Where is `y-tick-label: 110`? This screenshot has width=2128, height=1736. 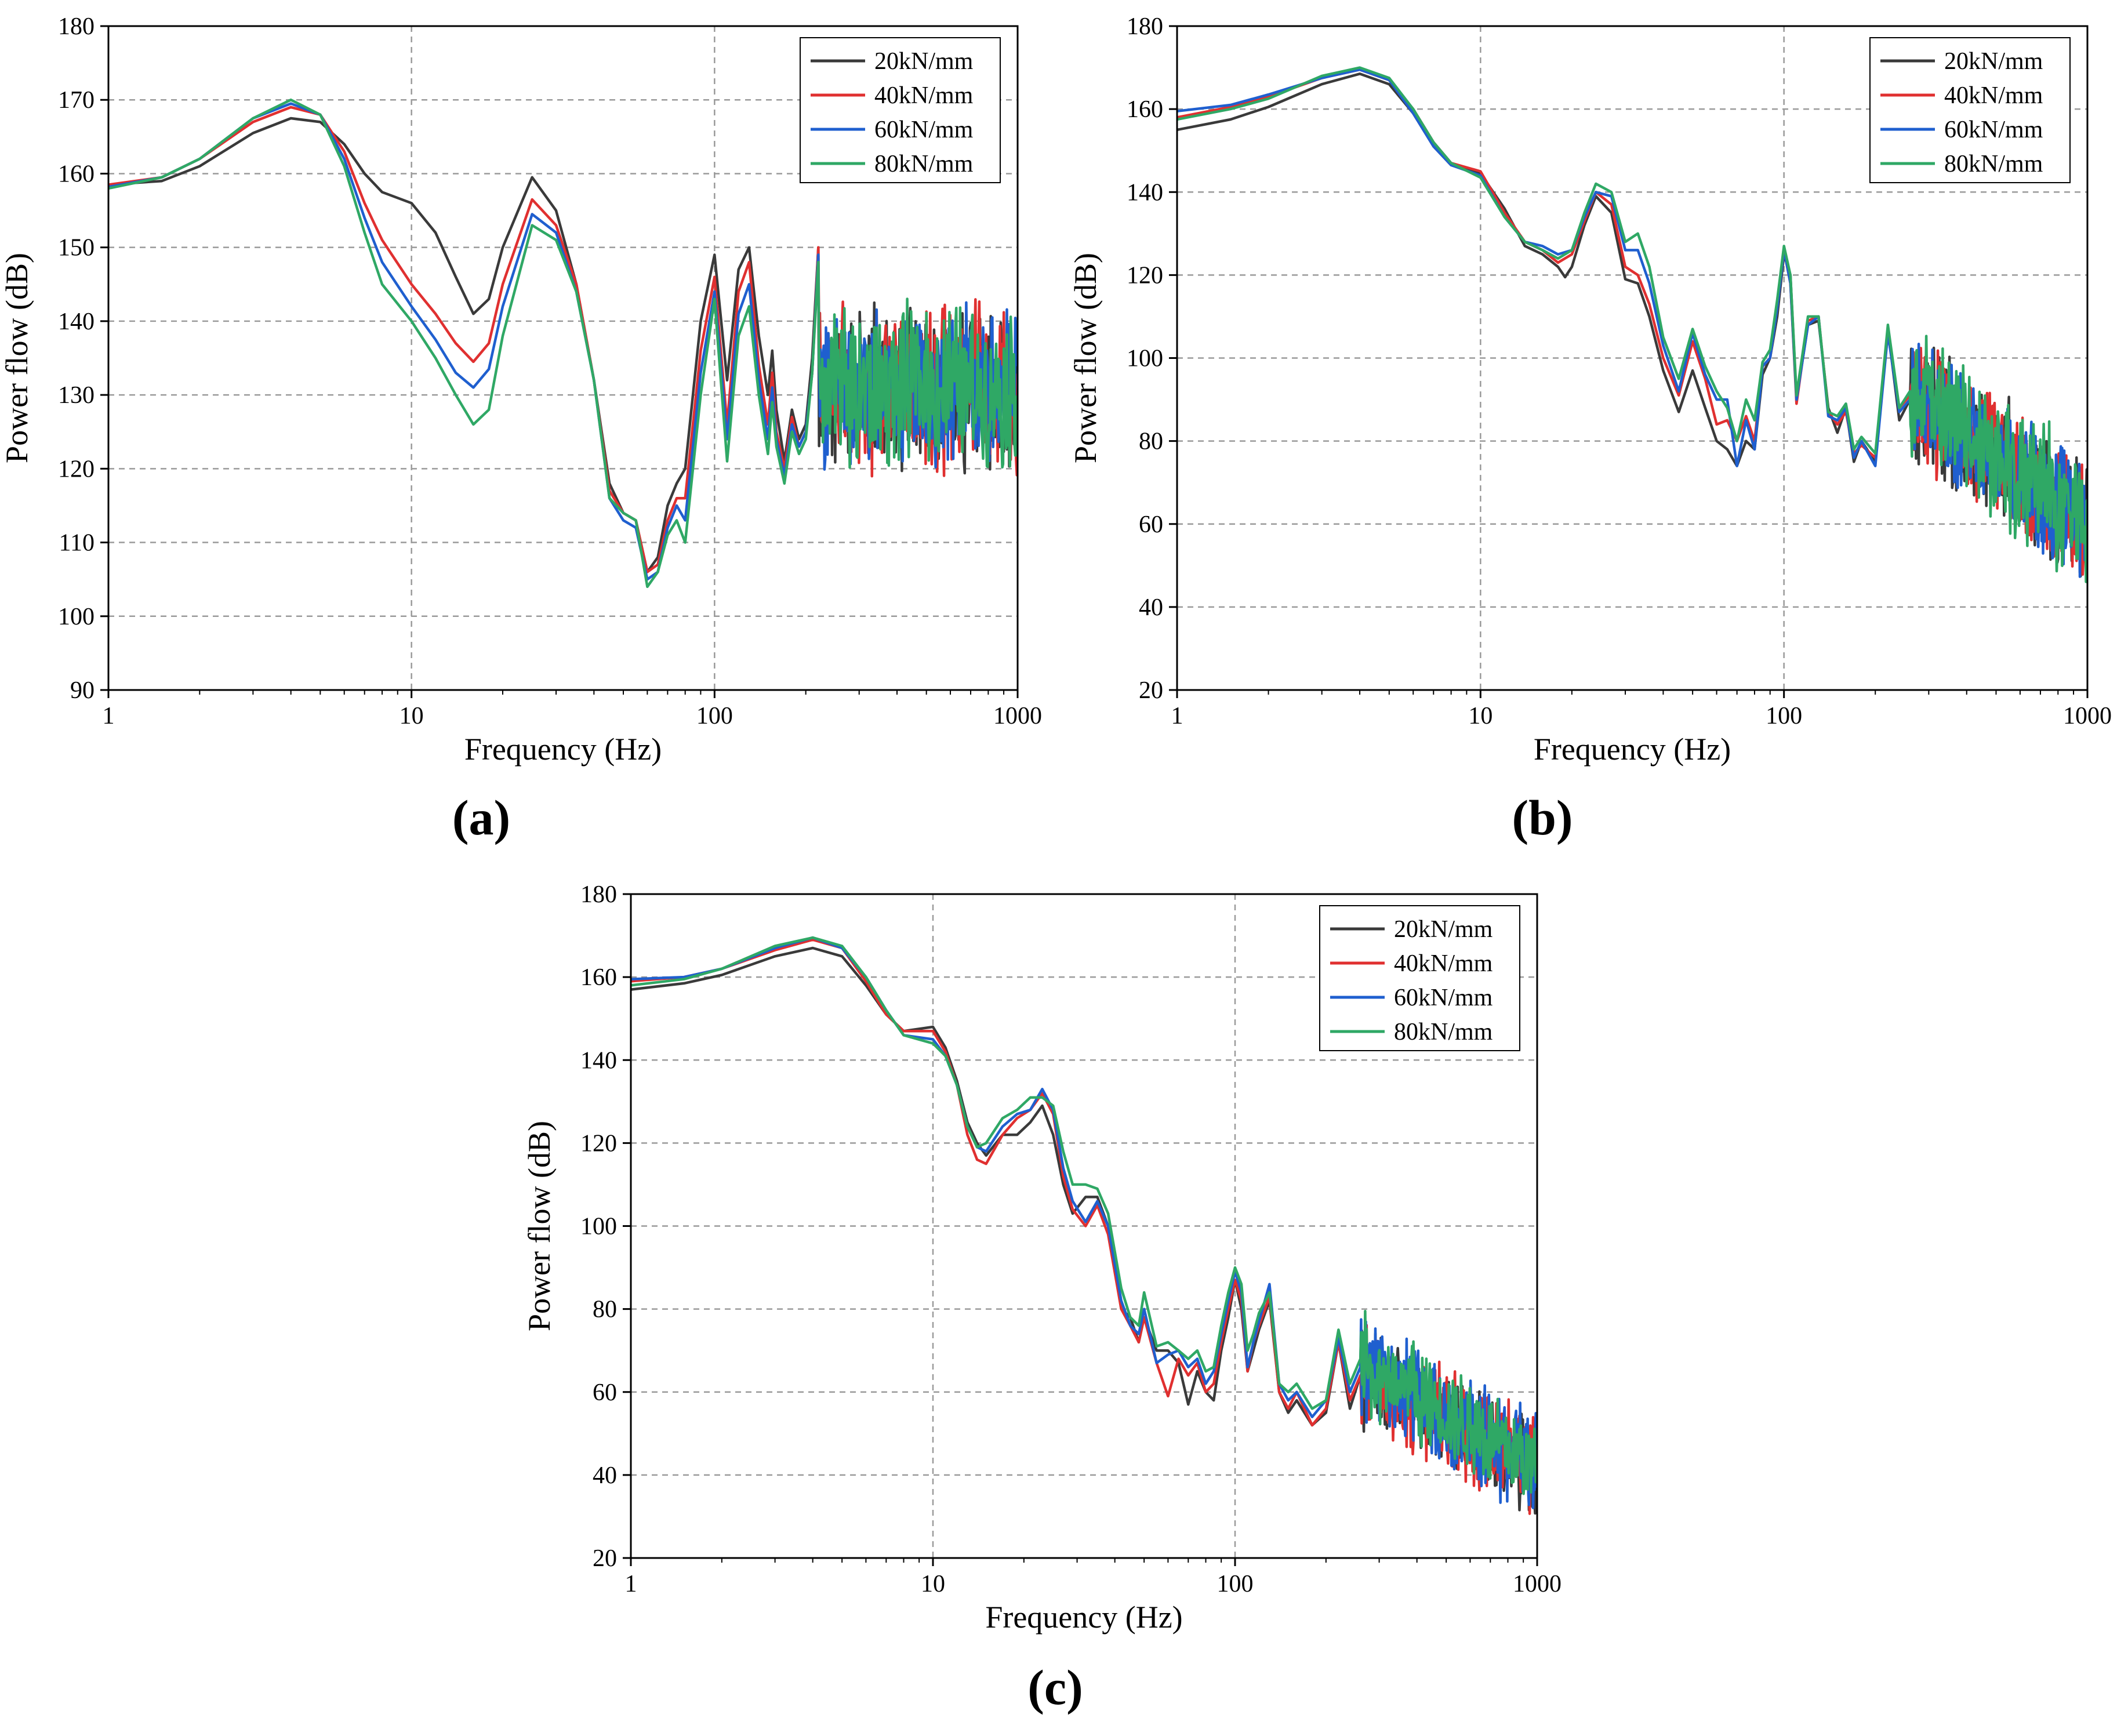 y-tick-label: 110 is located at coordinates (77, 543).